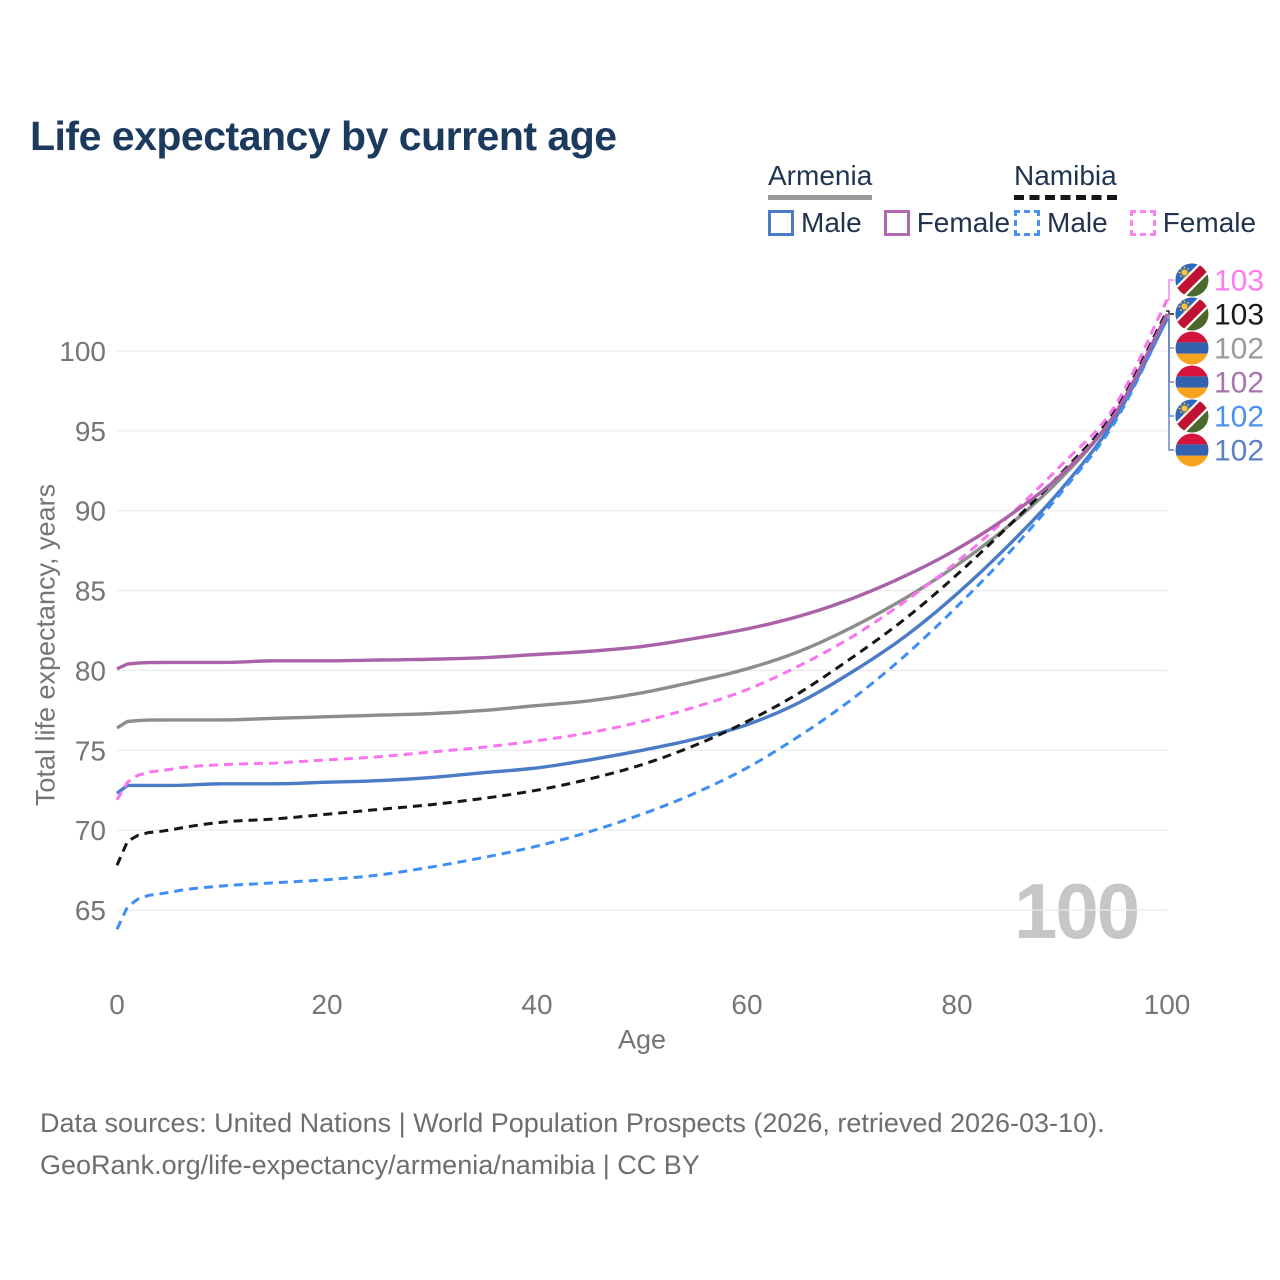 The width and height of the screenshot is (1280, 1280). What do you see at coordinates (90, 750) in the screenshot?
I see `y-tick-label-75: 75` at bounding box center [90, 750].